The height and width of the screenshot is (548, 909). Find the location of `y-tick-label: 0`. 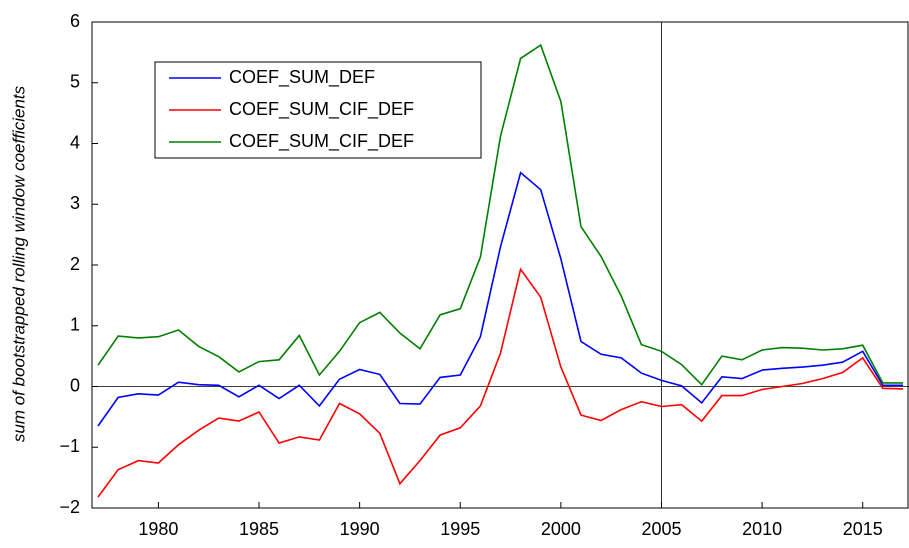

y-tick-label: 0 is located at coordinates (75, 385).